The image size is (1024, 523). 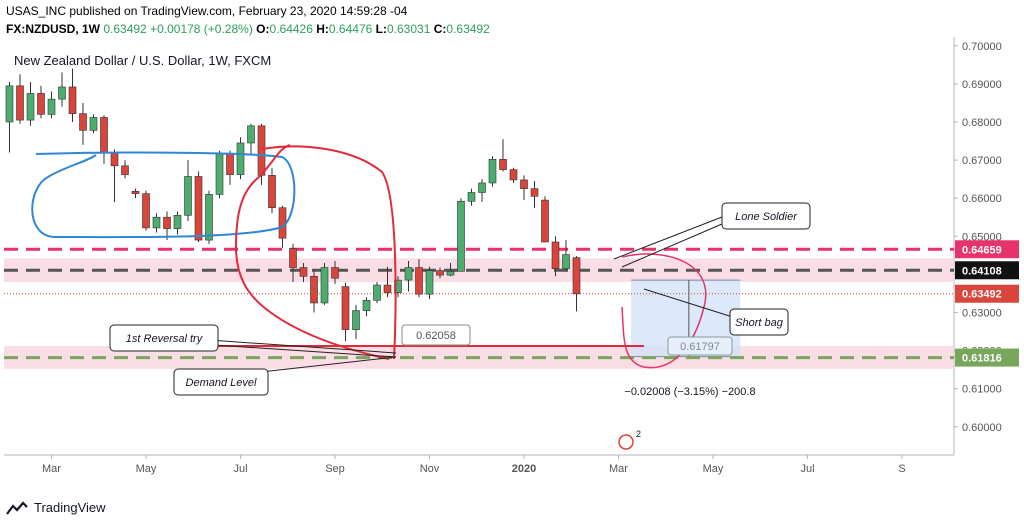 I want to click on red-decline-loop, so click(x=315, y=252).